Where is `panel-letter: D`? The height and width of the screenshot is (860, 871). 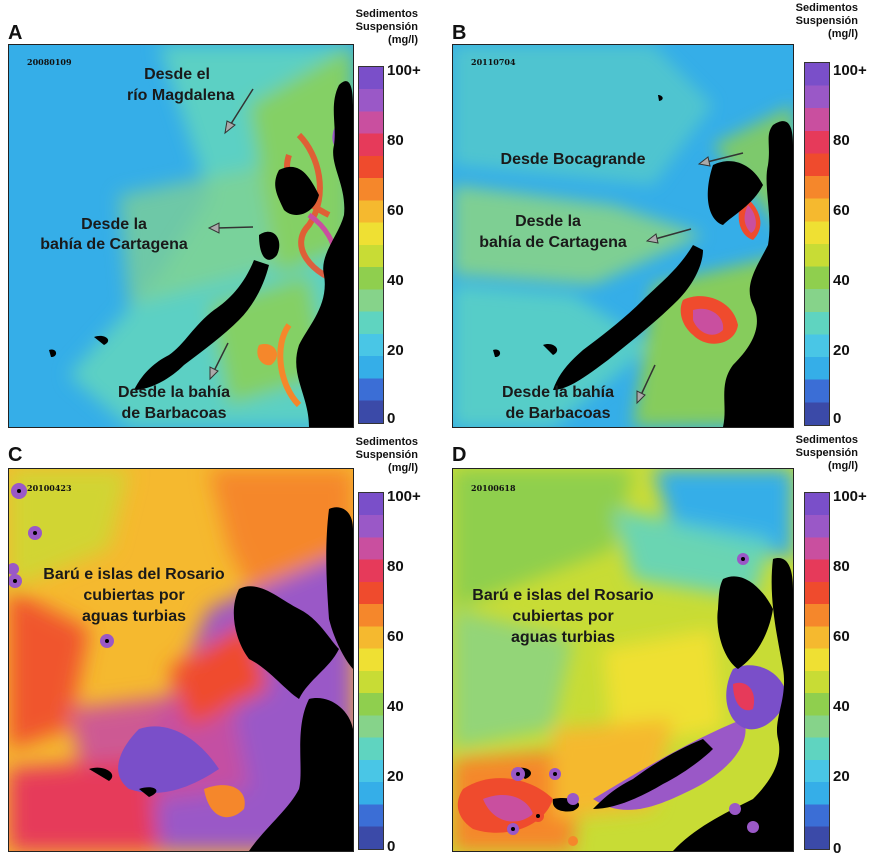
panel-letter: D is located at coordinates (459, 455).